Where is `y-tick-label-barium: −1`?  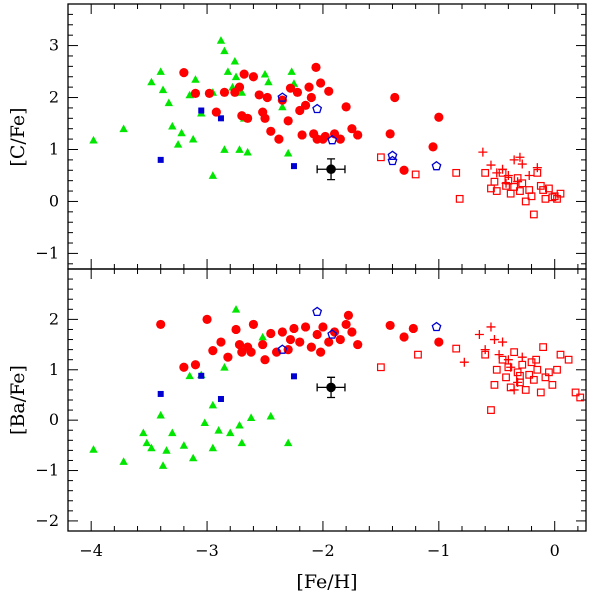
y-tick-label-barium: −1 is located at coordinates (47, 470).